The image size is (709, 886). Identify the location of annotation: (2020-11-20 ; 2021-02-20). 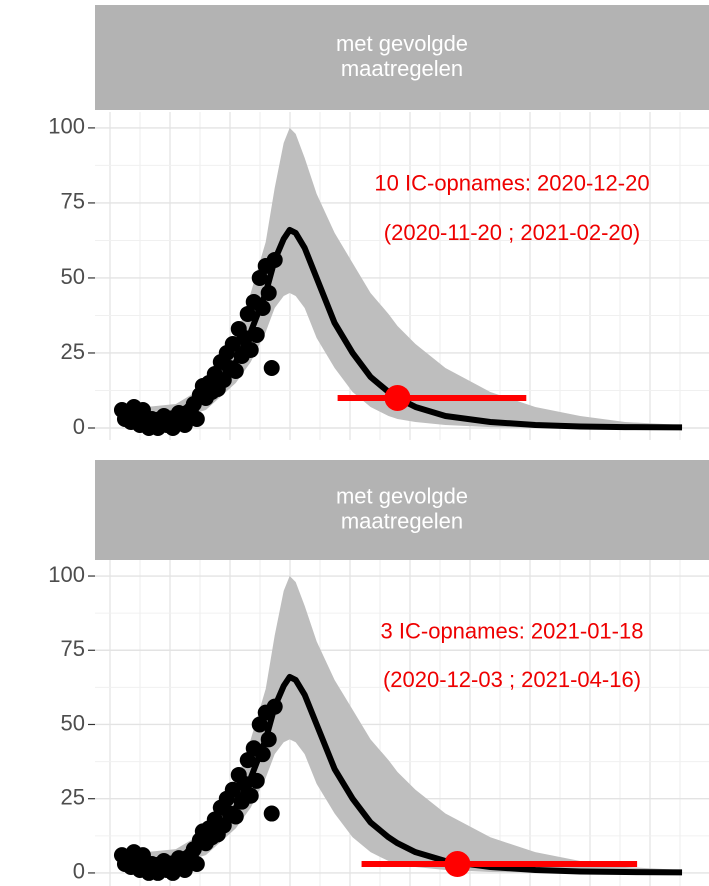
(512, 232).